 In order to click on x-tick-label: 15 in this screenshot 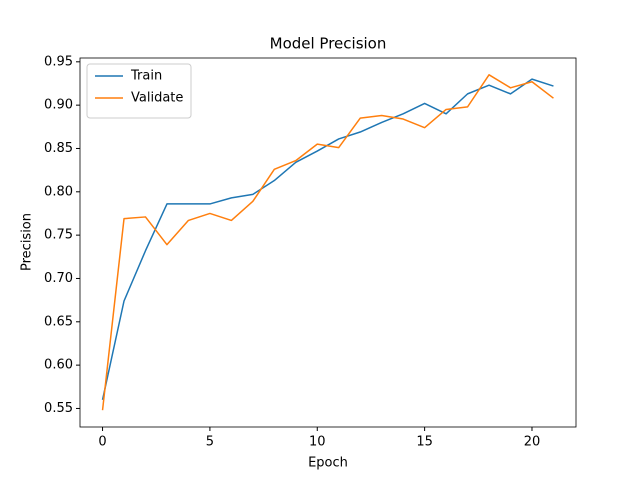, I will do `click(424, 442)`.